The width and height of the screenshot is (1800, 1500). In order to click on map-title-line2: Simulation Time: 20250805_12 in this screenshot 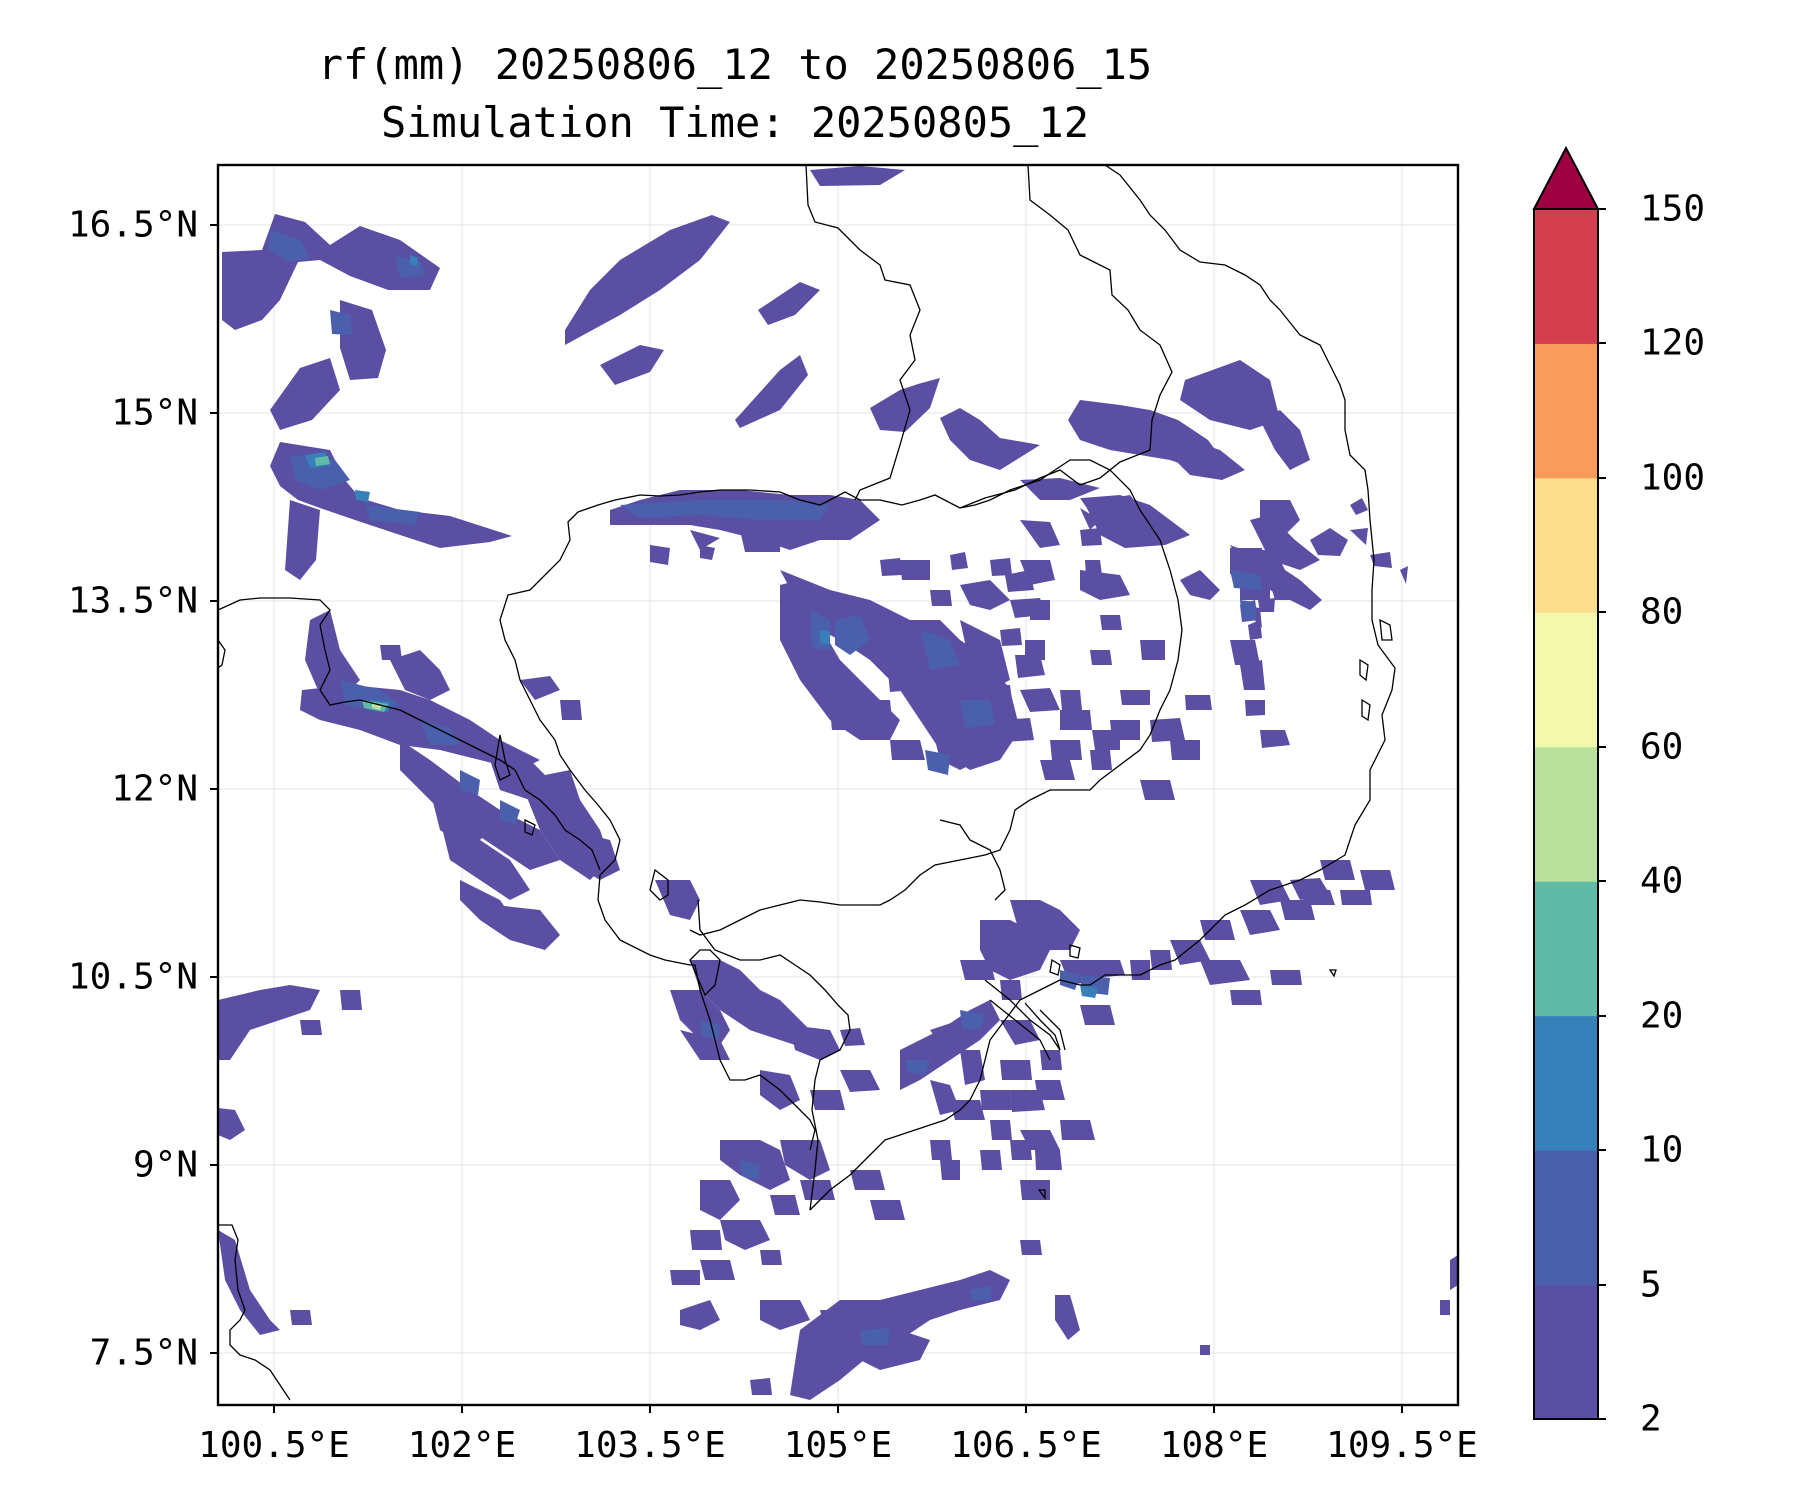, I will do `click(734, 122)`.